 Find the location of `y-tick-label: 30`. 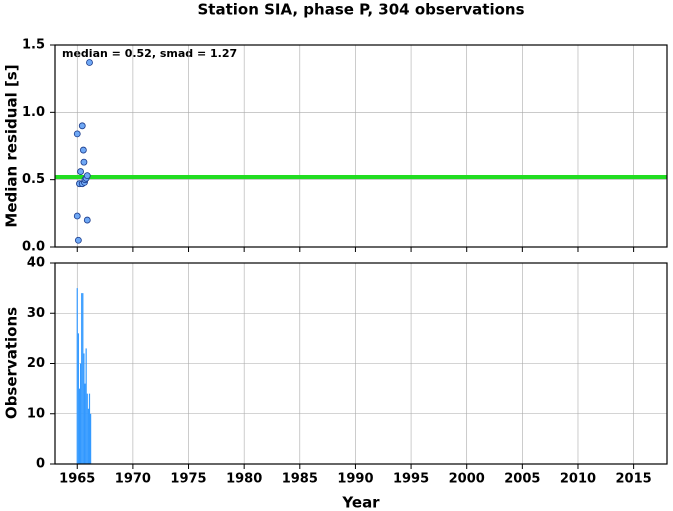

y-tick-label: 30 is located at coordinates (36, 313).